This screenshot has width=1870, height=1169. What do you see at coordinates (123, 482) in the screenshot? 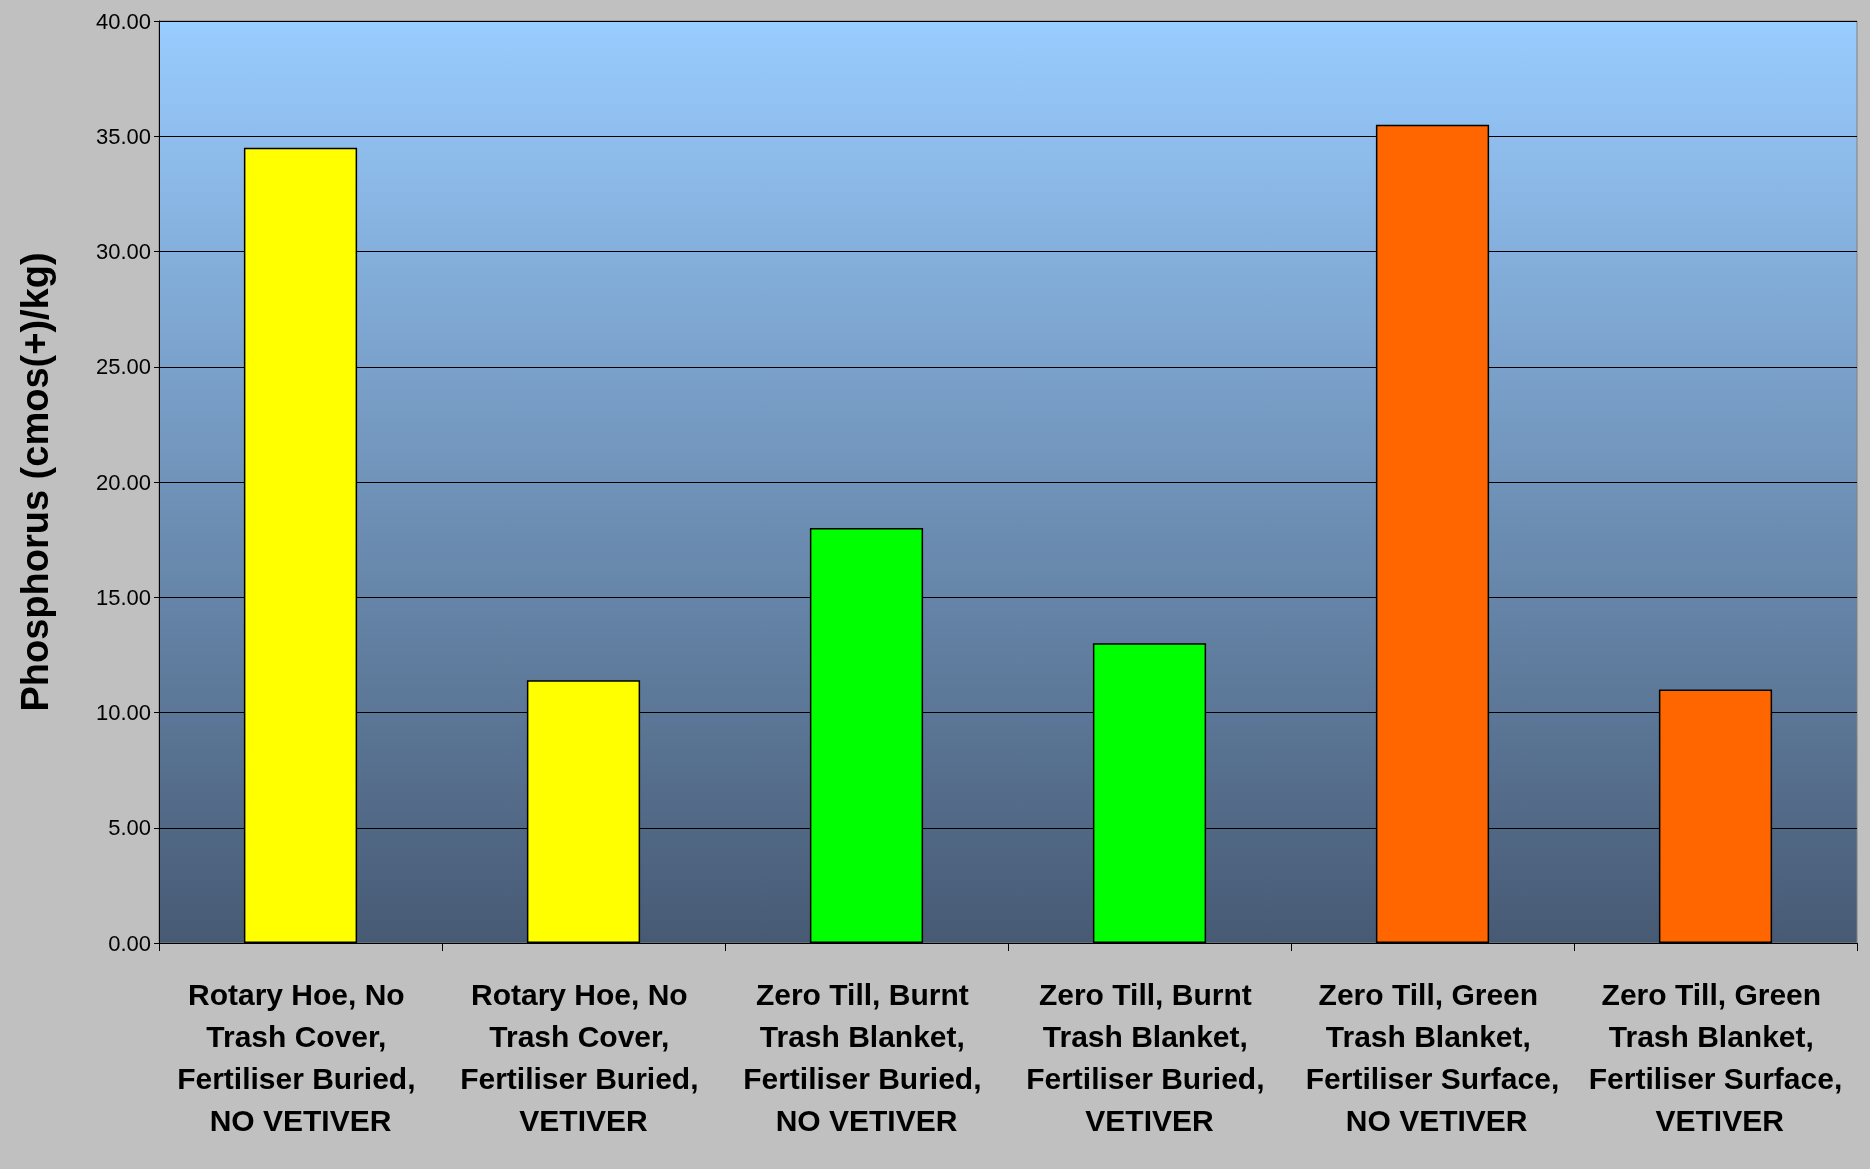
I see `y-tick-label: 20.00` at bounding box center [123, 482].